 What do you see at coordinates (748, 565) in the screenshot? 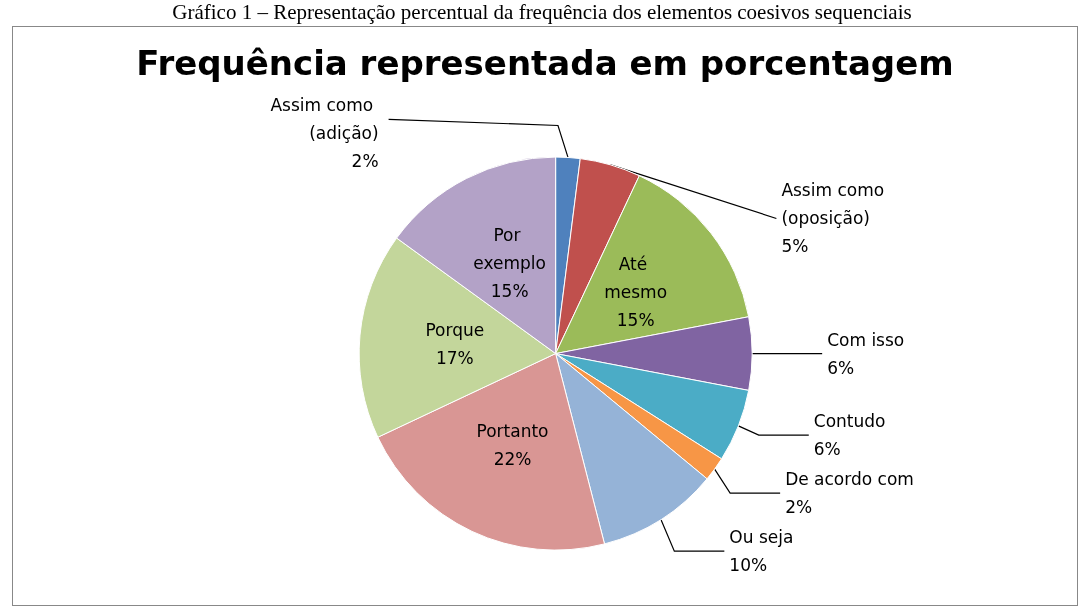
I see `data-label: 10%` at bounding box center [748, 565].